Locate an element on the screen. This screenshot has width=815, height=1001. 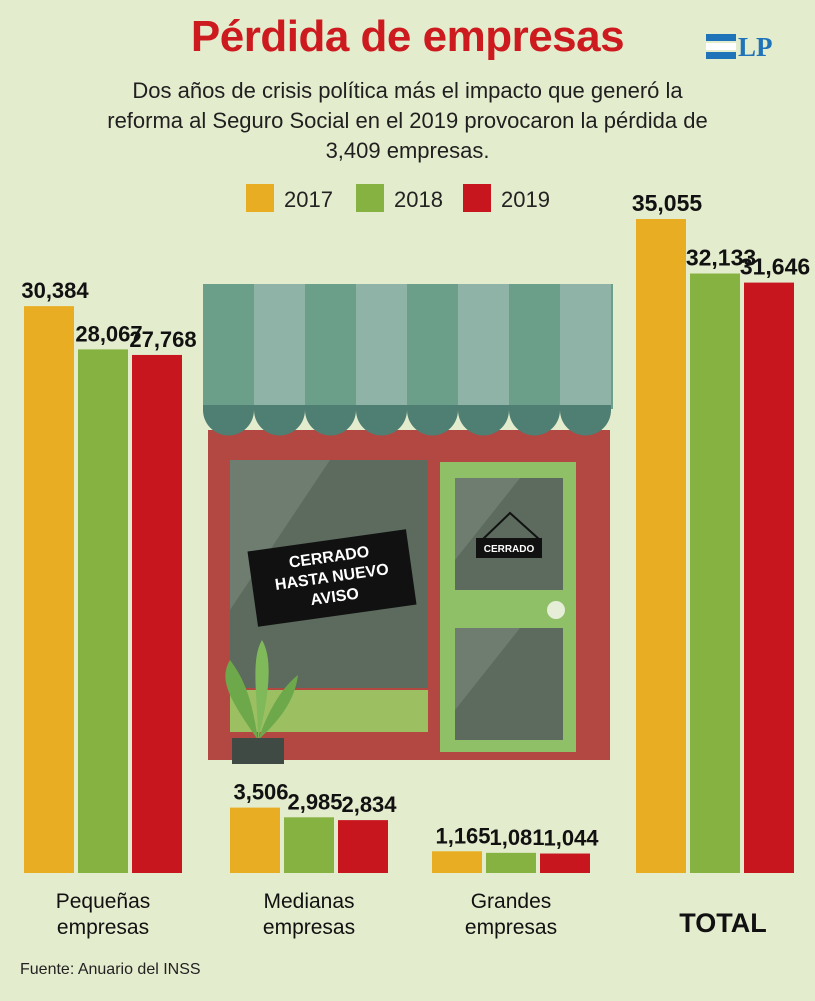
bar-pequenas-empresas-2018 is located at coordinates (103, 611).